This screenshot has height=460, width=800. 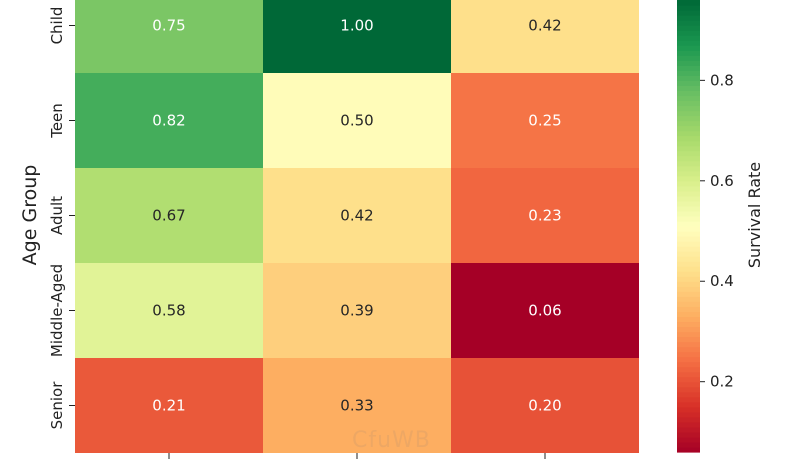 I want to click on cell-value-label-r2-c1: 0.42, so click(x=356, y=216).